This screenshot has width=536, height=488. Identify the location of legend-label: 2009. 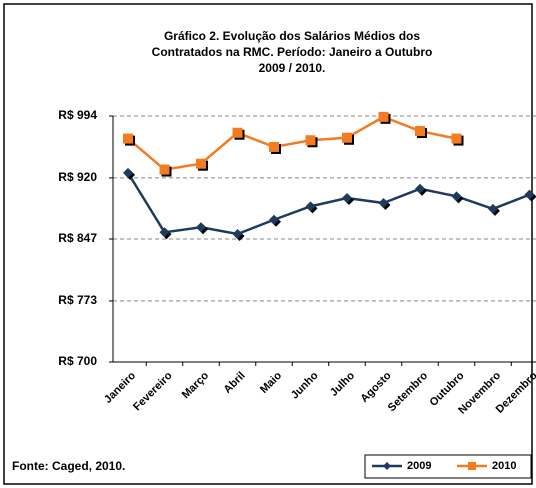
(419, 466).